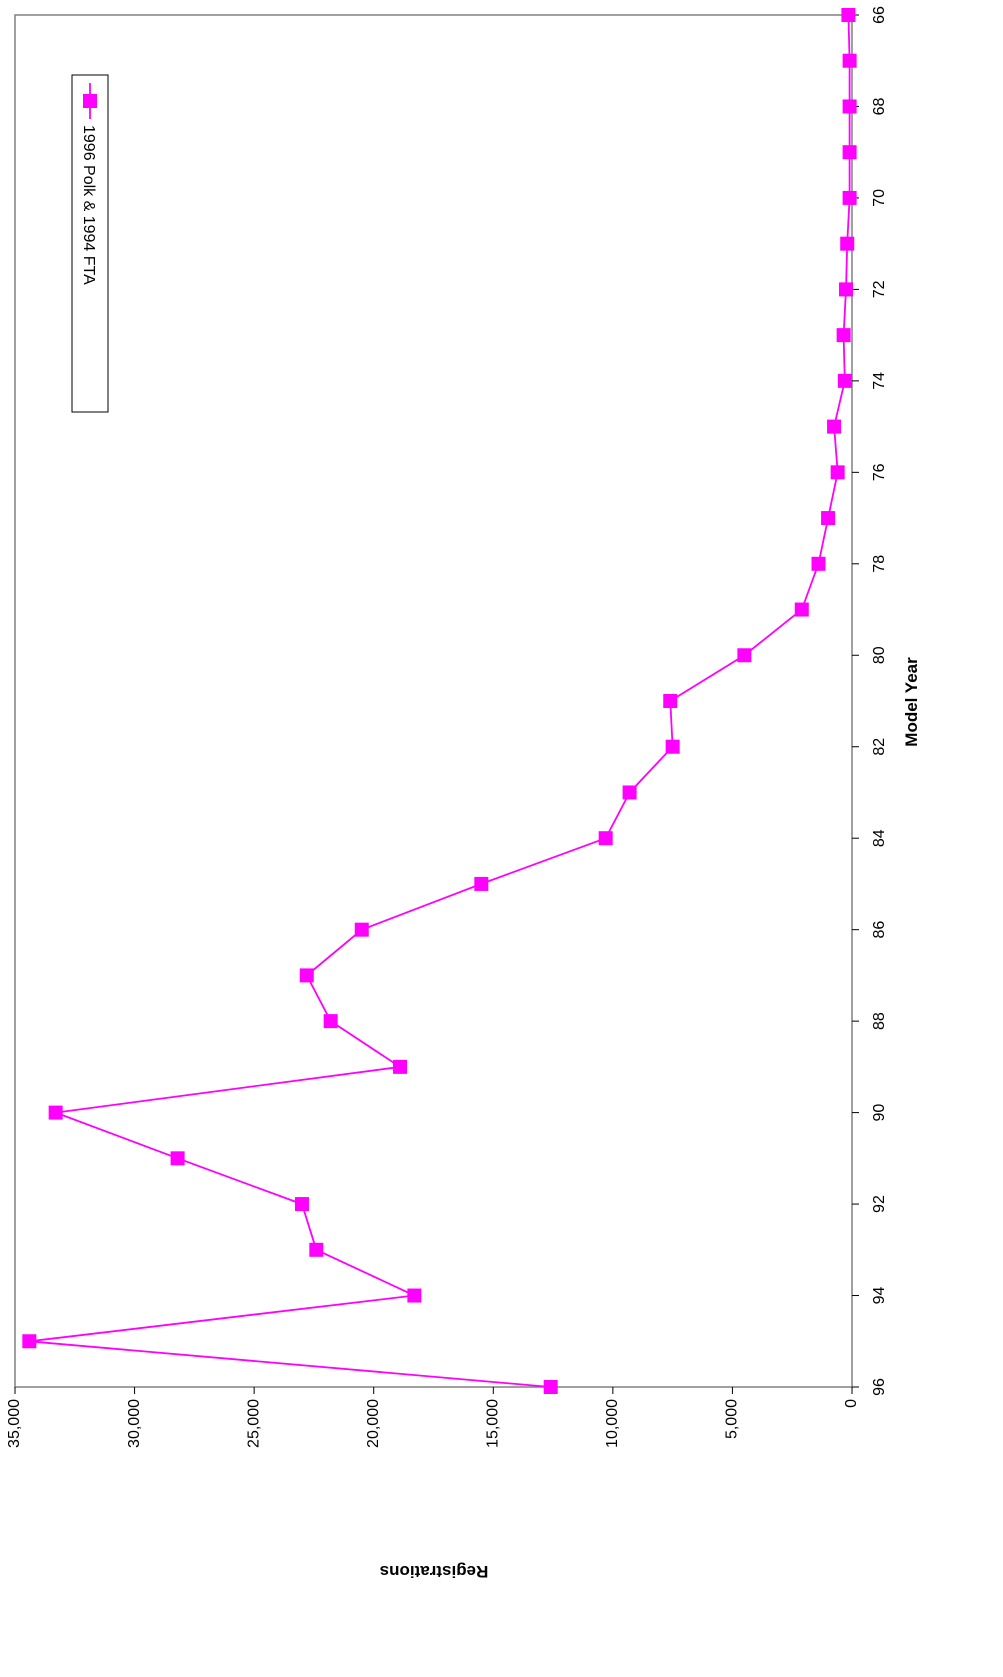 The width and height of the screenshot is (1003, 1677). What do you see at coordinates (879, 1204) in the screenshot?
I see `x-tick-label: 92` at bounding box center [879, 1204].